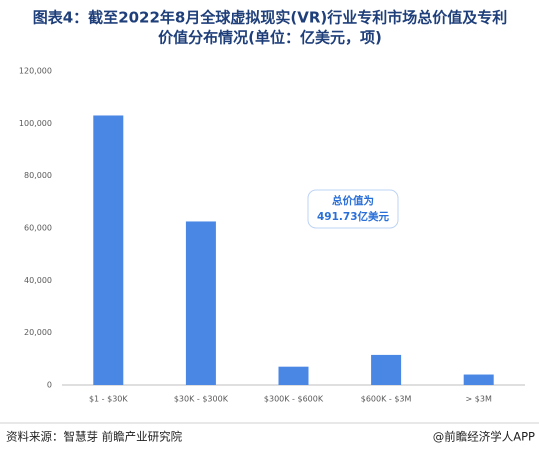 The height and width of the screenshot is (455, 539). Describe the element at coordinates (94, 437) in the screenshot. I see `source: 资料来源：智慧芽 前瞻产业研究院` at that location.